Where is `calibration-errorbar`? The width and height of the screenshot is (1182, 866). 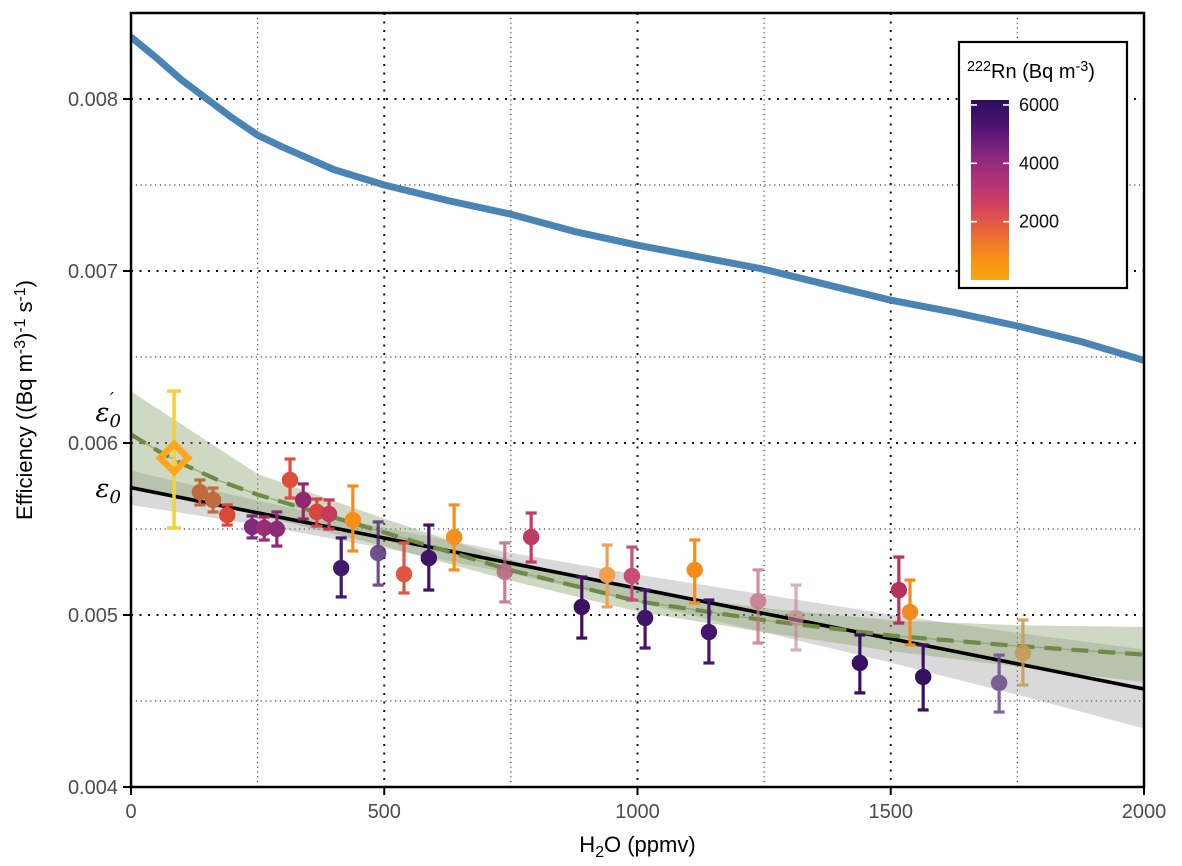
calibration-errorbar is located at coordinates (174, 459).